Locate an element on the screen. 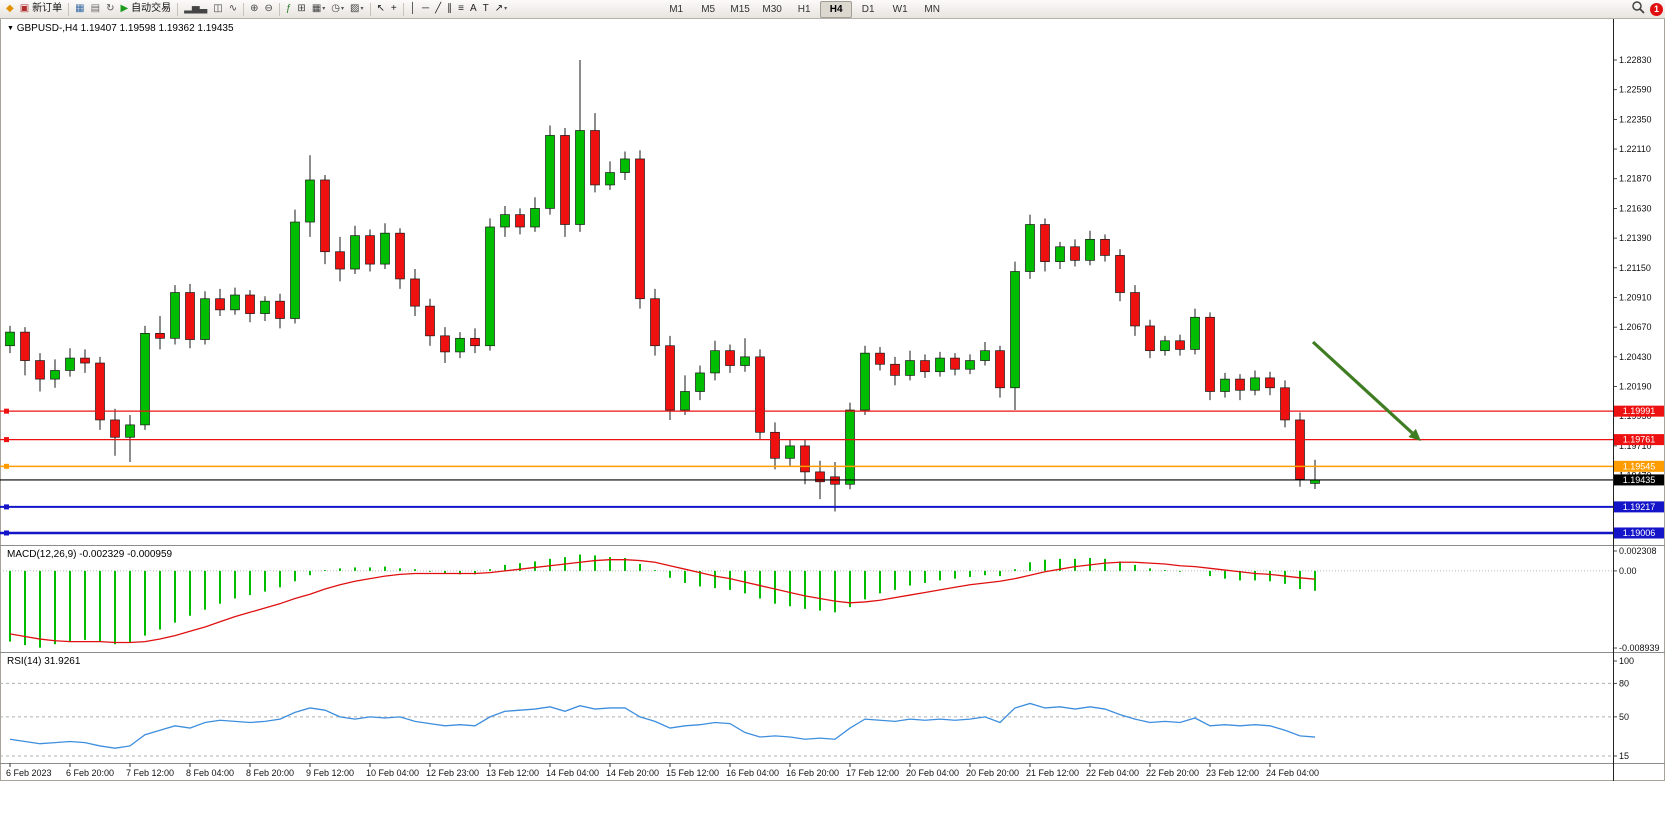 This screenshot has height=835, width=1665. indicators-icon: ƒ is located at coordinates (289, 9).